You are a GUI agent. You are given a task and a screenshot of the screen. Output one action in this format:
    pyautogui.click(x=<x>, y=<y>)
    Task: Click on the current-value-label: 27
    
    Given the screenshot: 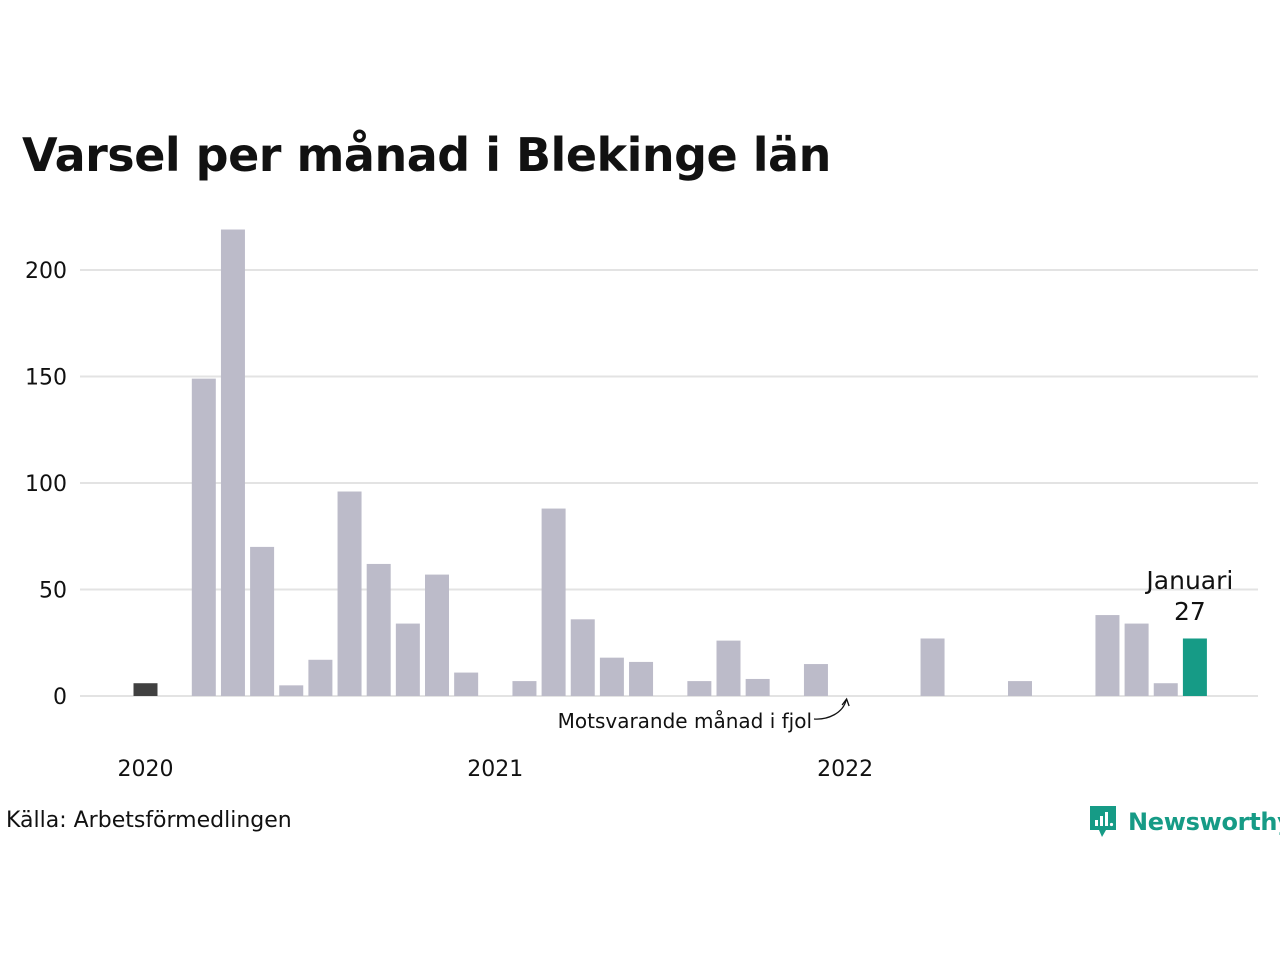 What is the action you would take?
    pyautogui.click(x=1190, y=611)
    